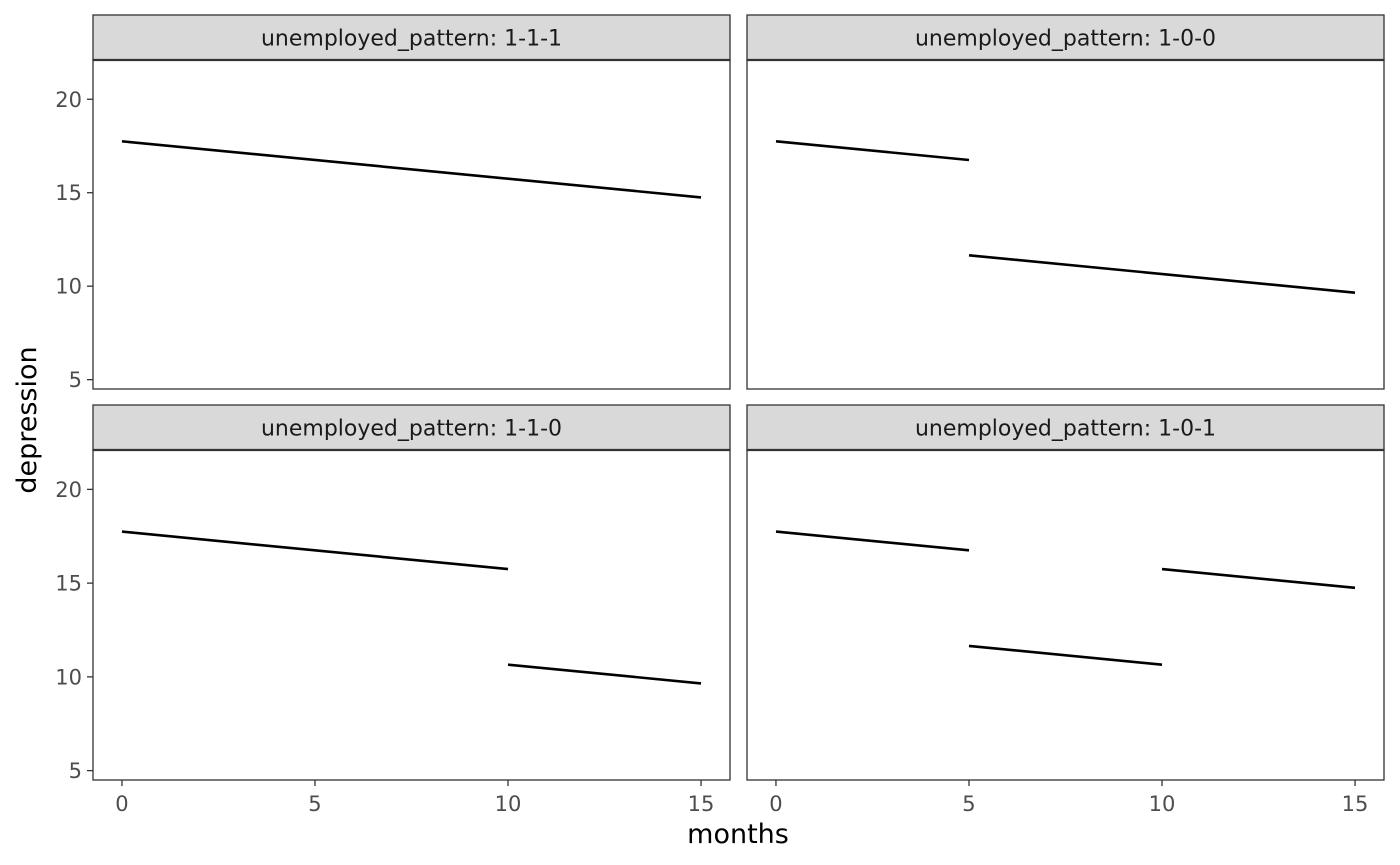 The image size is (1400, 865). Describe the element at coordinates (738, 834) in the screenshot. I see `x-axis-title: months` at that location.